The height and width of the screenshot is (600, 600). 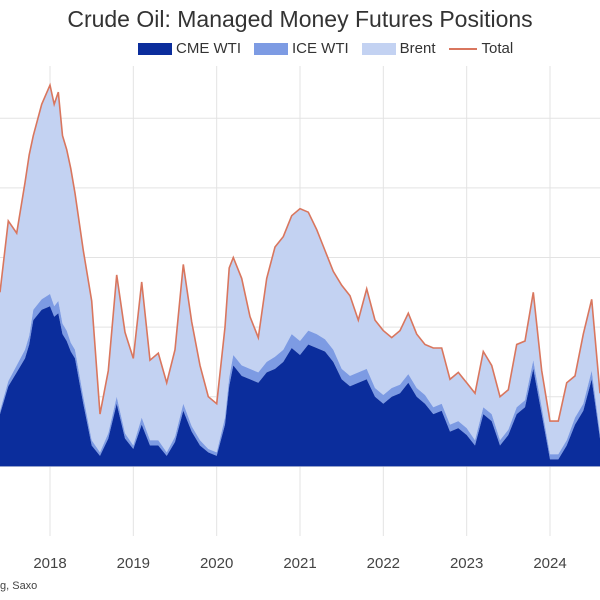 What do you see at coordinates (155, 48) in the screenshot?
I see `legend-swatch-cme-wti` at bounding box center [155, 48].